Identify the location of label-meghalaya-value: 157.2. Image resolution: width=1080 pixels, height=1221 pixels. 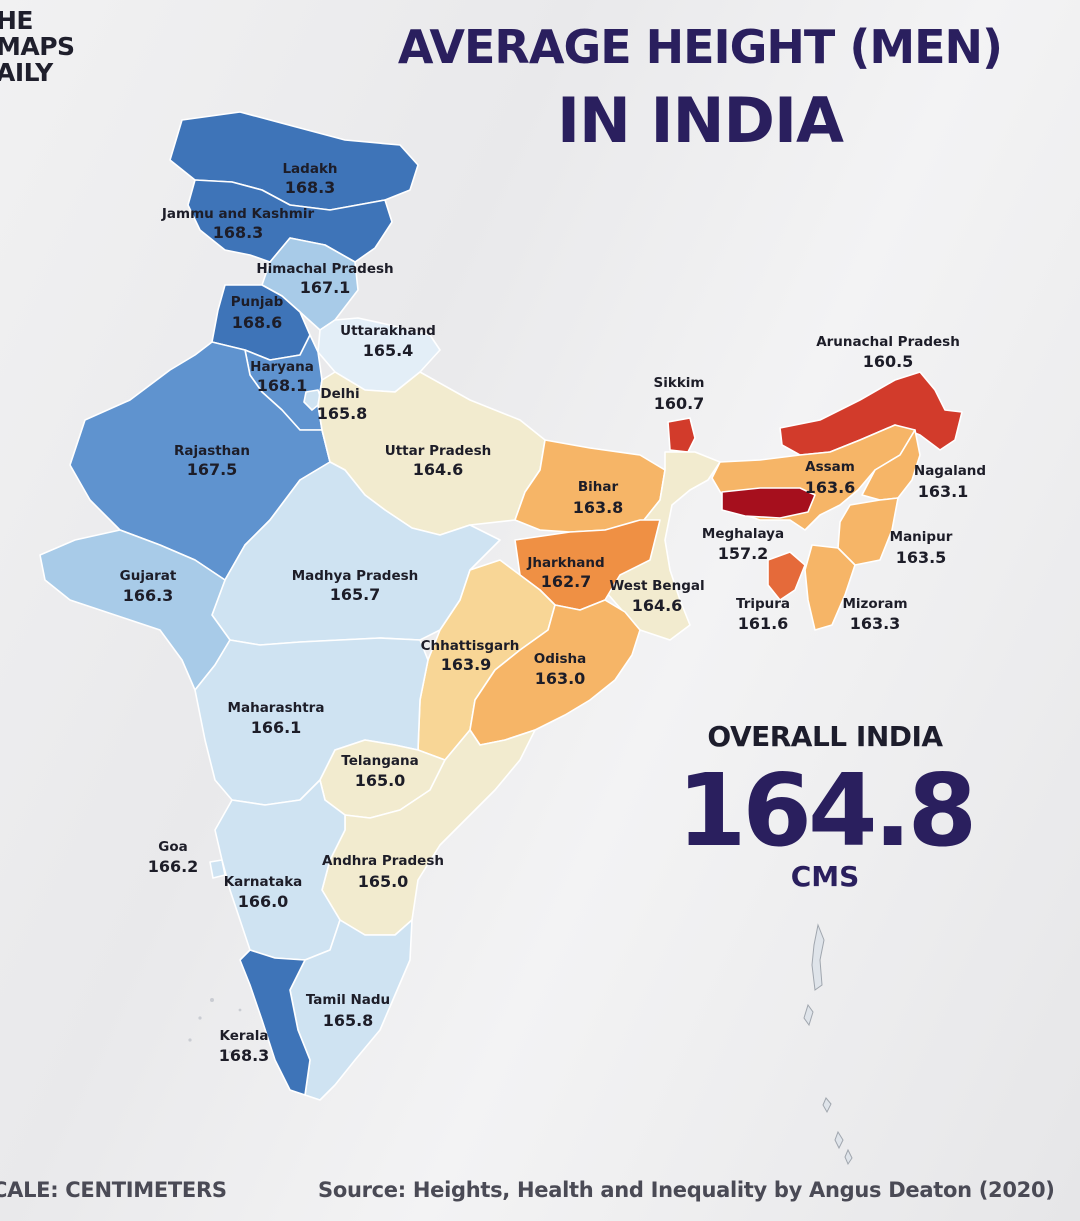
(743, 553).